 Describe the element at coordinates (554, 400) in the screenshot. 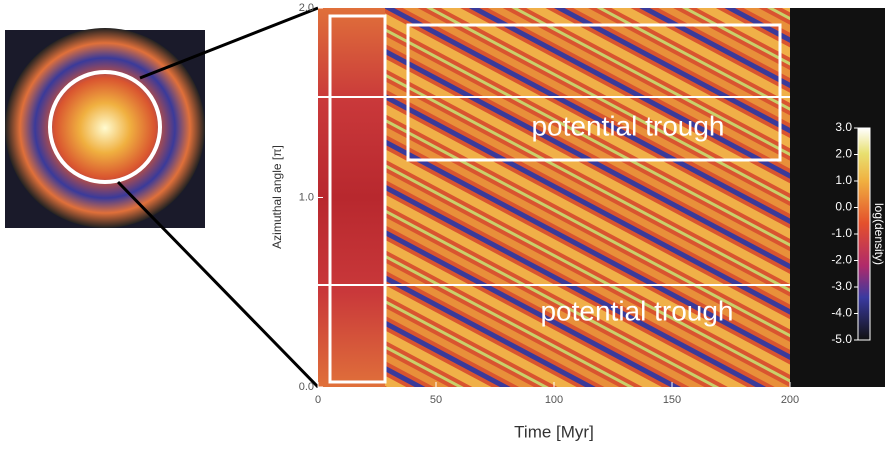

I see `x-tick-label: 100` at that location.